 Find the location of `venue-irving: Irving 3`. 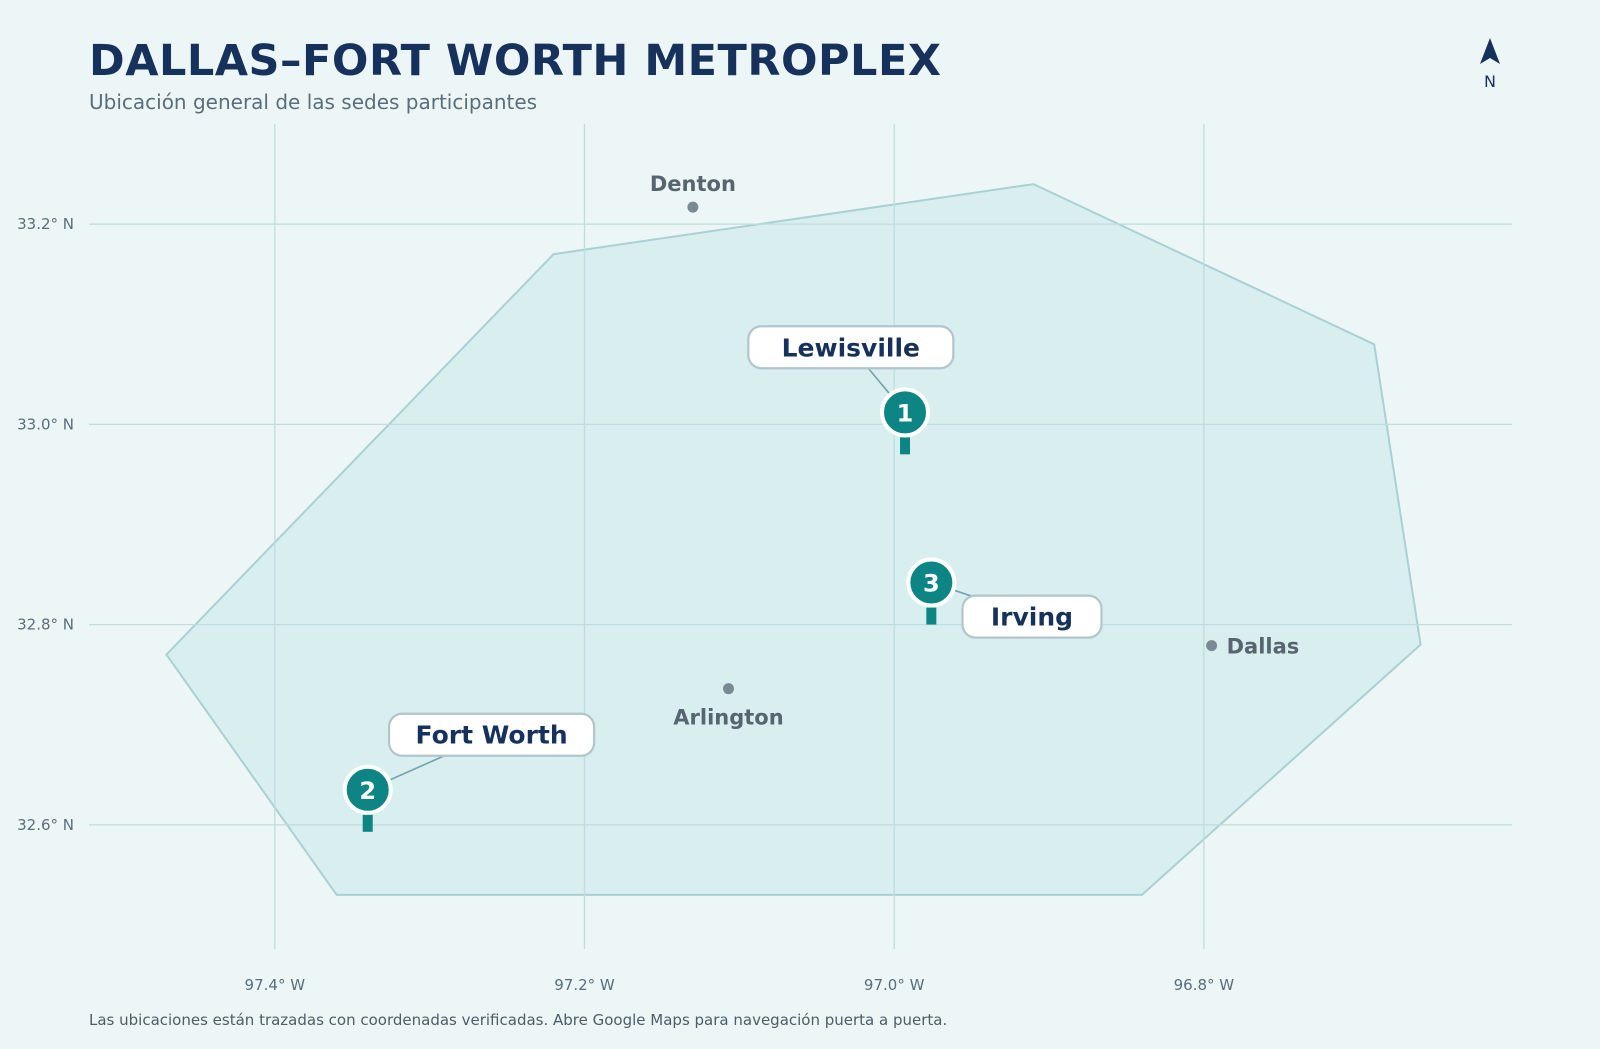

venue-irving: Irving 3 is located at coordinates (1004, 598).